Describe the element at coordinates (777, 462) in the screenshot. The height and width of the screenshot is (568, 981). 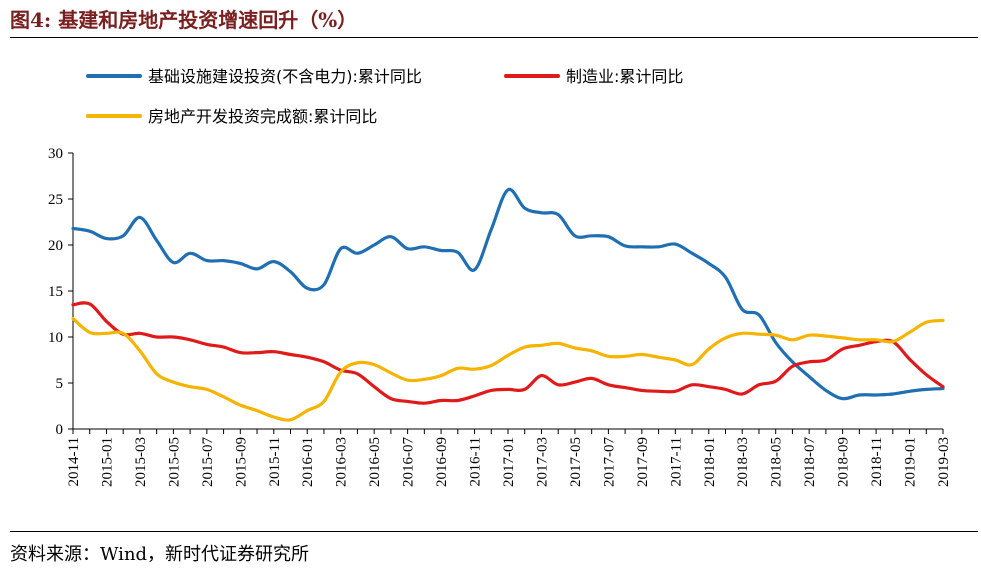
I see `x-tick-label: 2018-05` at that location.